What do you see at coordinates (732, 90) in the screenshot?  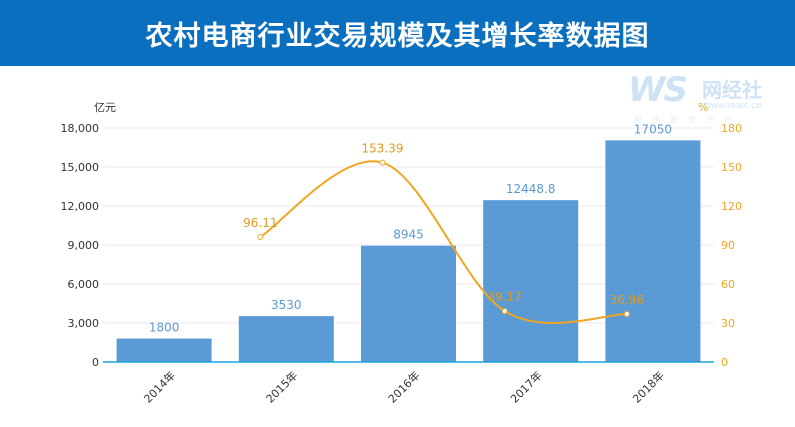 I see `watermark-name: 网经社` at bounding box center [732, 90].